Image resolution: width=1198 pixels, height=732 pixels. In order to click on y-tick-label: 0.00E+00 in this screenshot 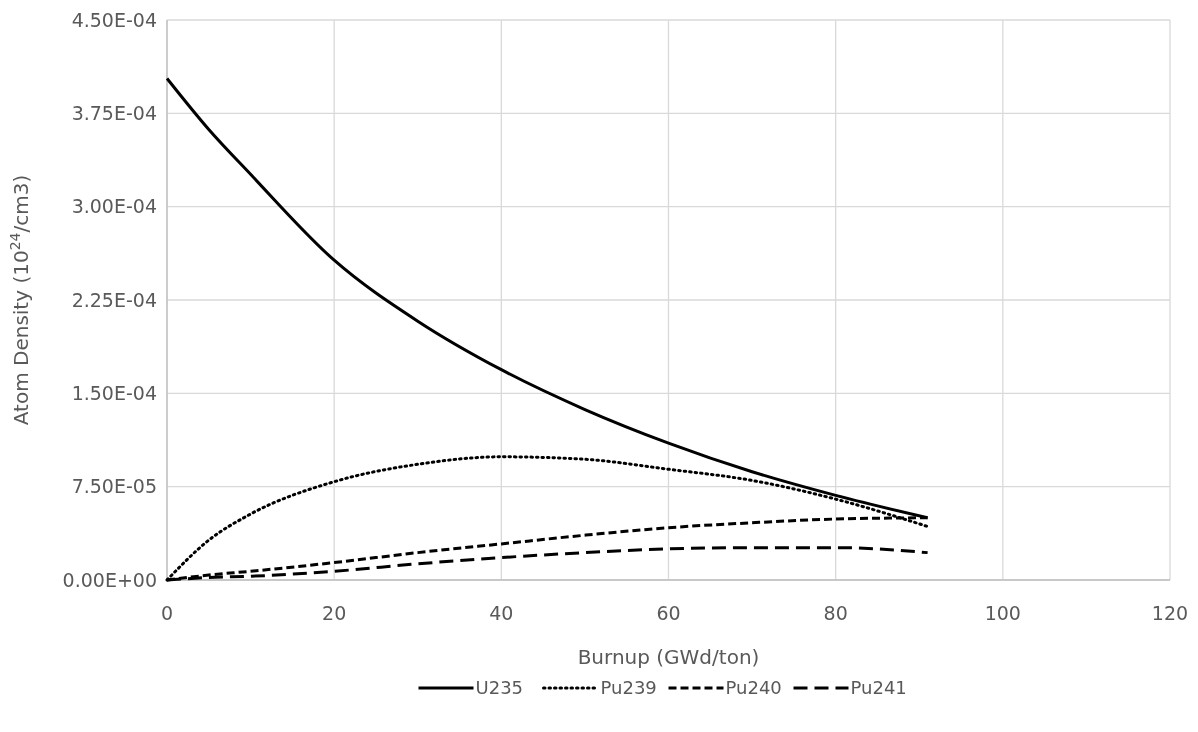, I will do `click(109, 579)`.